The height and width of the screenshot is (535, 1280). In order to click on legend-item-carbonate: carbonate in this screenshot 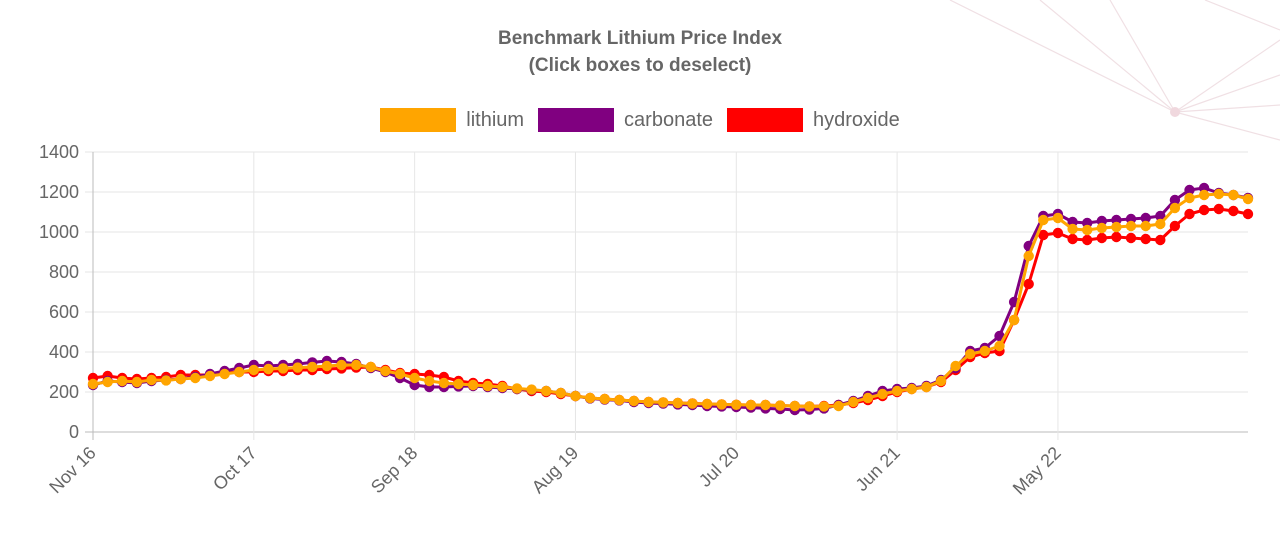, I will do `click(625, 120)`.